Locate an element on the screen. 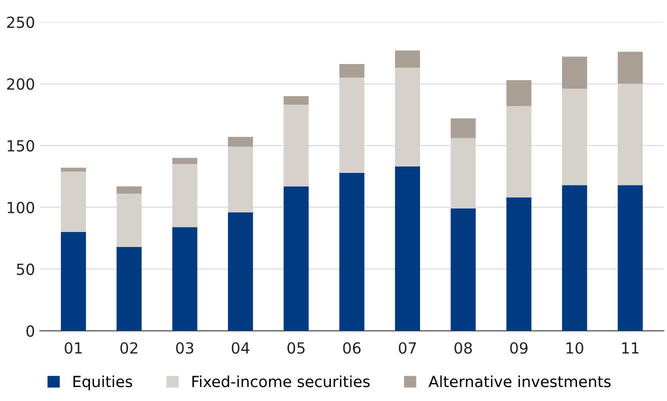 The image size is (667, 401). y-tick-label: 200 is located at coordinates (20, 84).